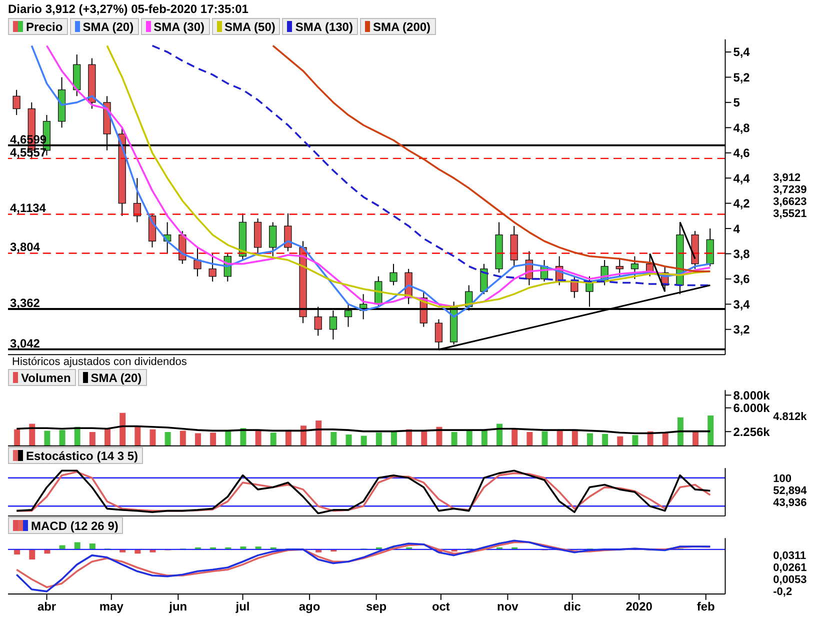 The height and width of the screenshot is (620, 835). I want to click on text: 0,0311, so click(790, 556).